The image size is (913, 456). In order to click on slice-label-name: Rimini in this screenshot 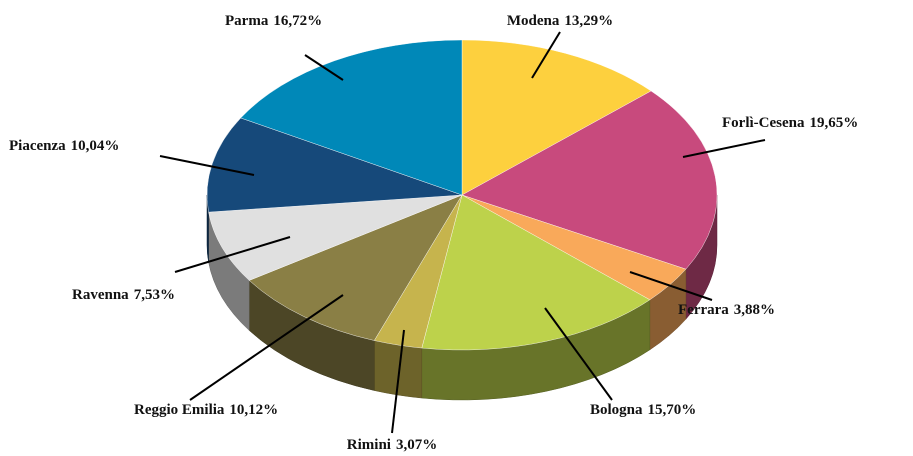, I will do `click(369, 445)`.